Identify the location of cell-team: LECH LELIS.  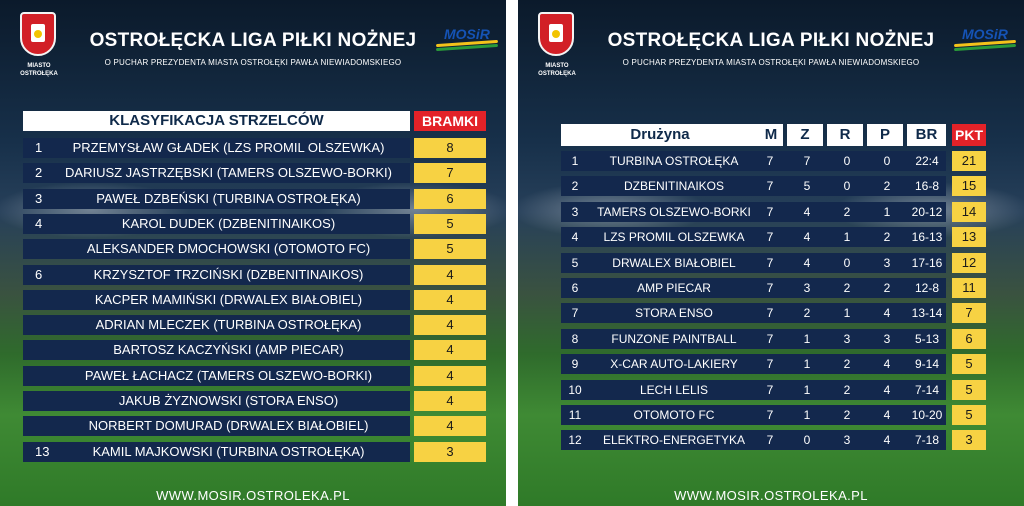
(674, 389).